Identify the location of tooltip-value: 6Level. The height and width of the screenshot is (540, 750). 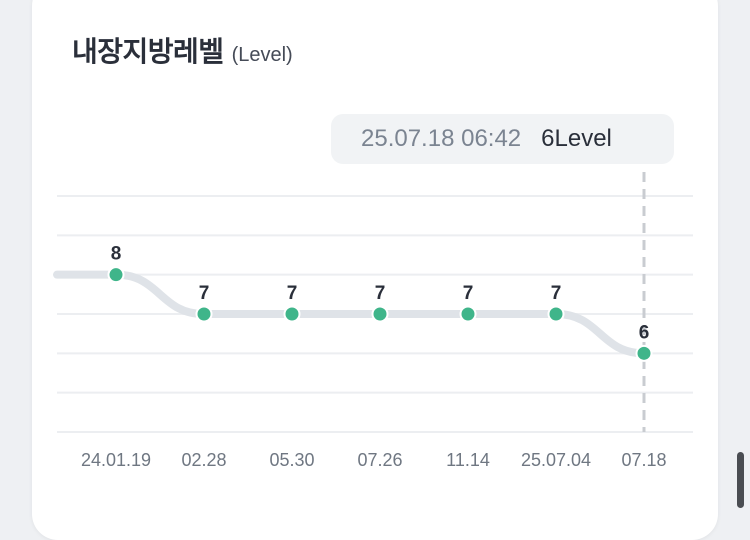
(576, 138).